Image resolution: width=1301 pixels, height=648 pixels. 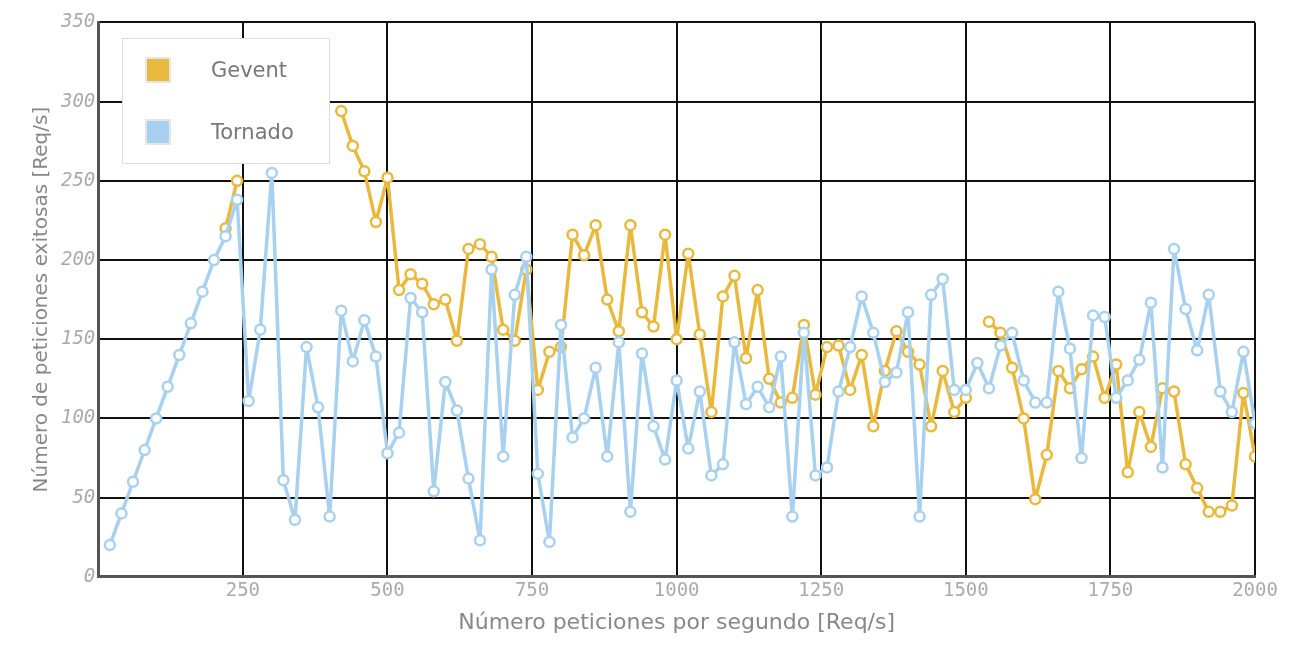 What do you see at coordinates (821, 589) in the screenshot?
I see `x-tick-label: 1250` at bounding box center [821, 589].